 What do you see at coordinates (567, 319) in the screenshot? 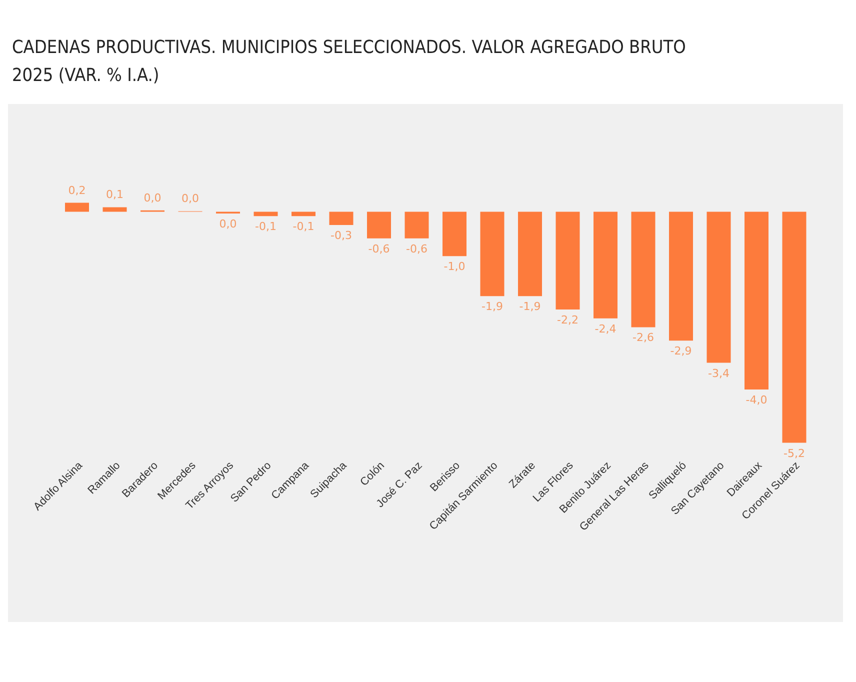
I see `data-label: -2,2` at bounding box center [567, 319].